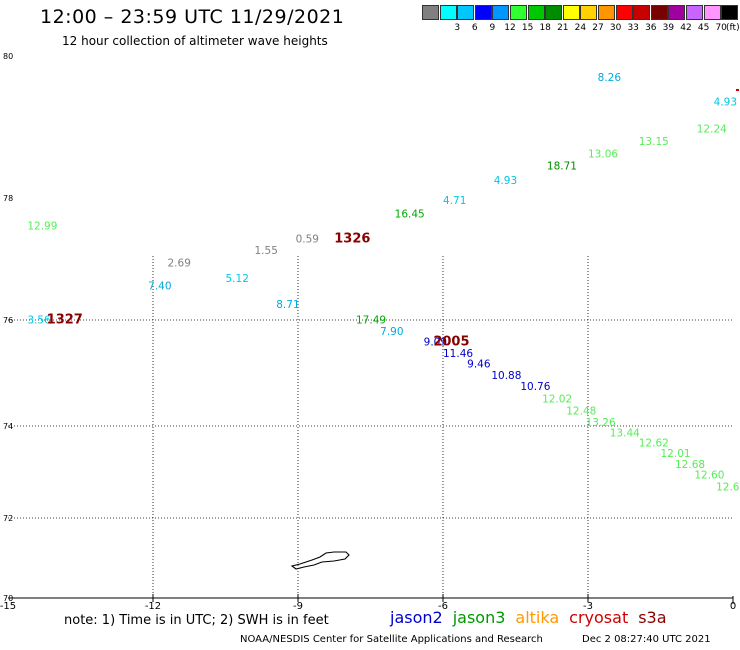 The height and width of the screenshot is (650, 740). I want to click on wave-height-value: 12.24, so click(712, 130).